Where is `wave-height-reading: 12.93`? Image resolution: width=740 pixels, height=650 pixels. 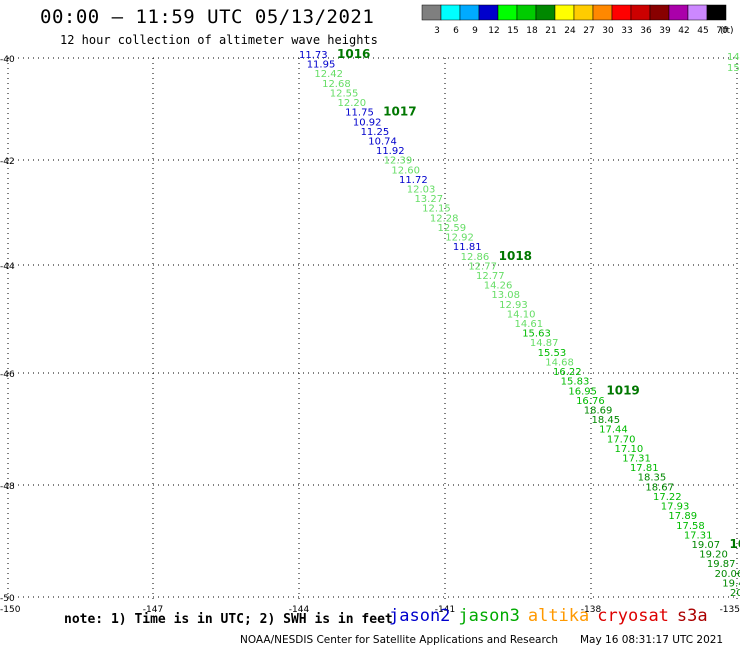 wave-height-reading: 12.93 is located at coordinates (513, 305).